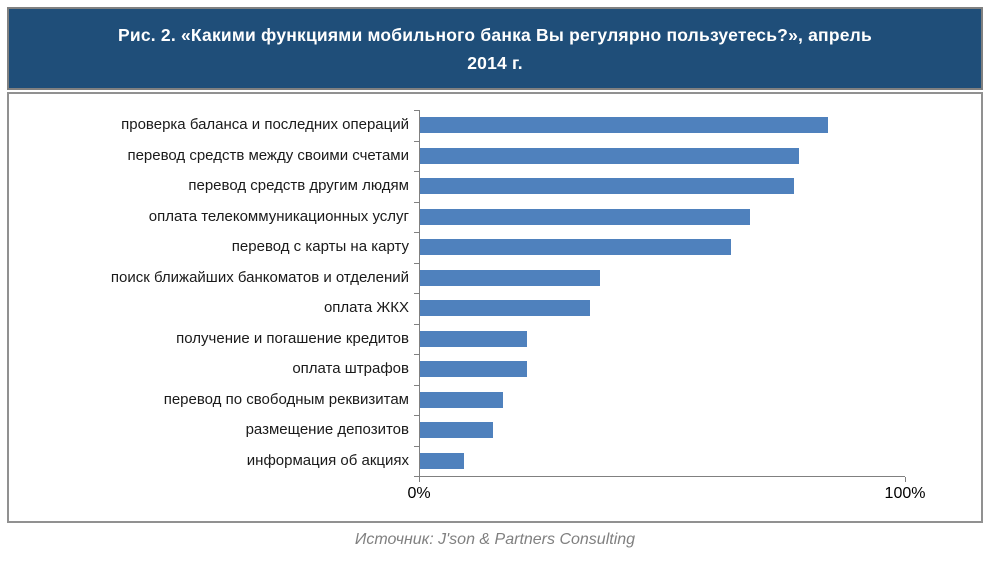 Image resolution: width=990 pixels, height=562 pixels. Describe the element at coordinates (495, 62) in the screenshot. I see `figure-title-line-2: 2014 г.` at that location.